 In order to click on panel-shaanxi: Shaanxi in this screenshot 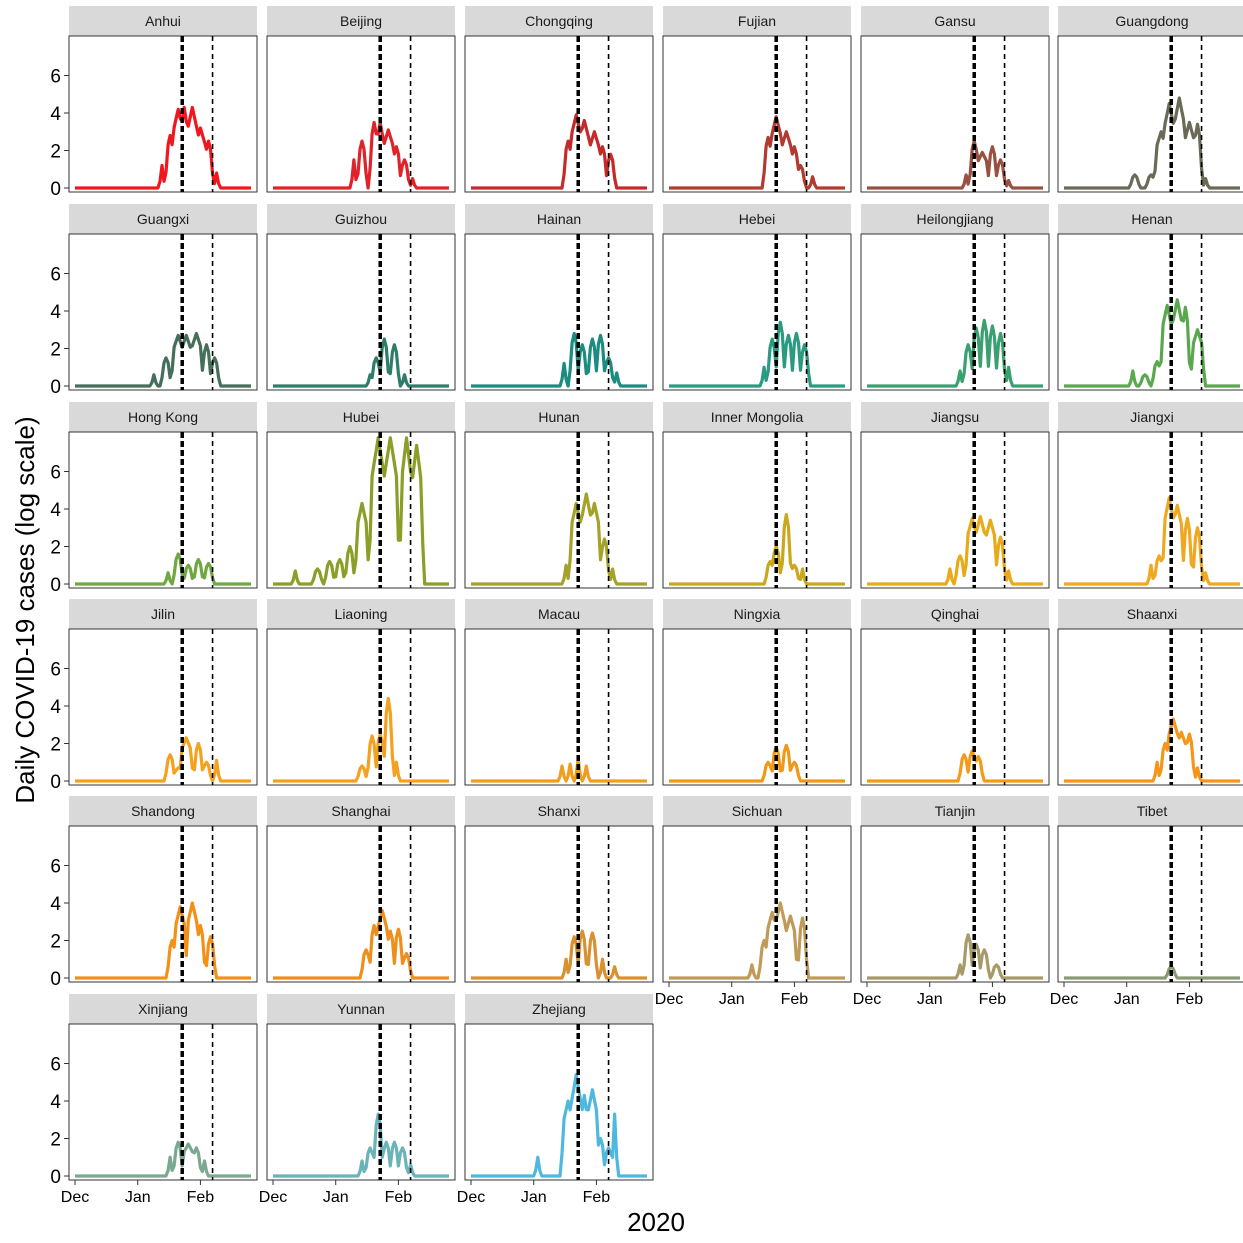, I will do `click(1150, 692)`.